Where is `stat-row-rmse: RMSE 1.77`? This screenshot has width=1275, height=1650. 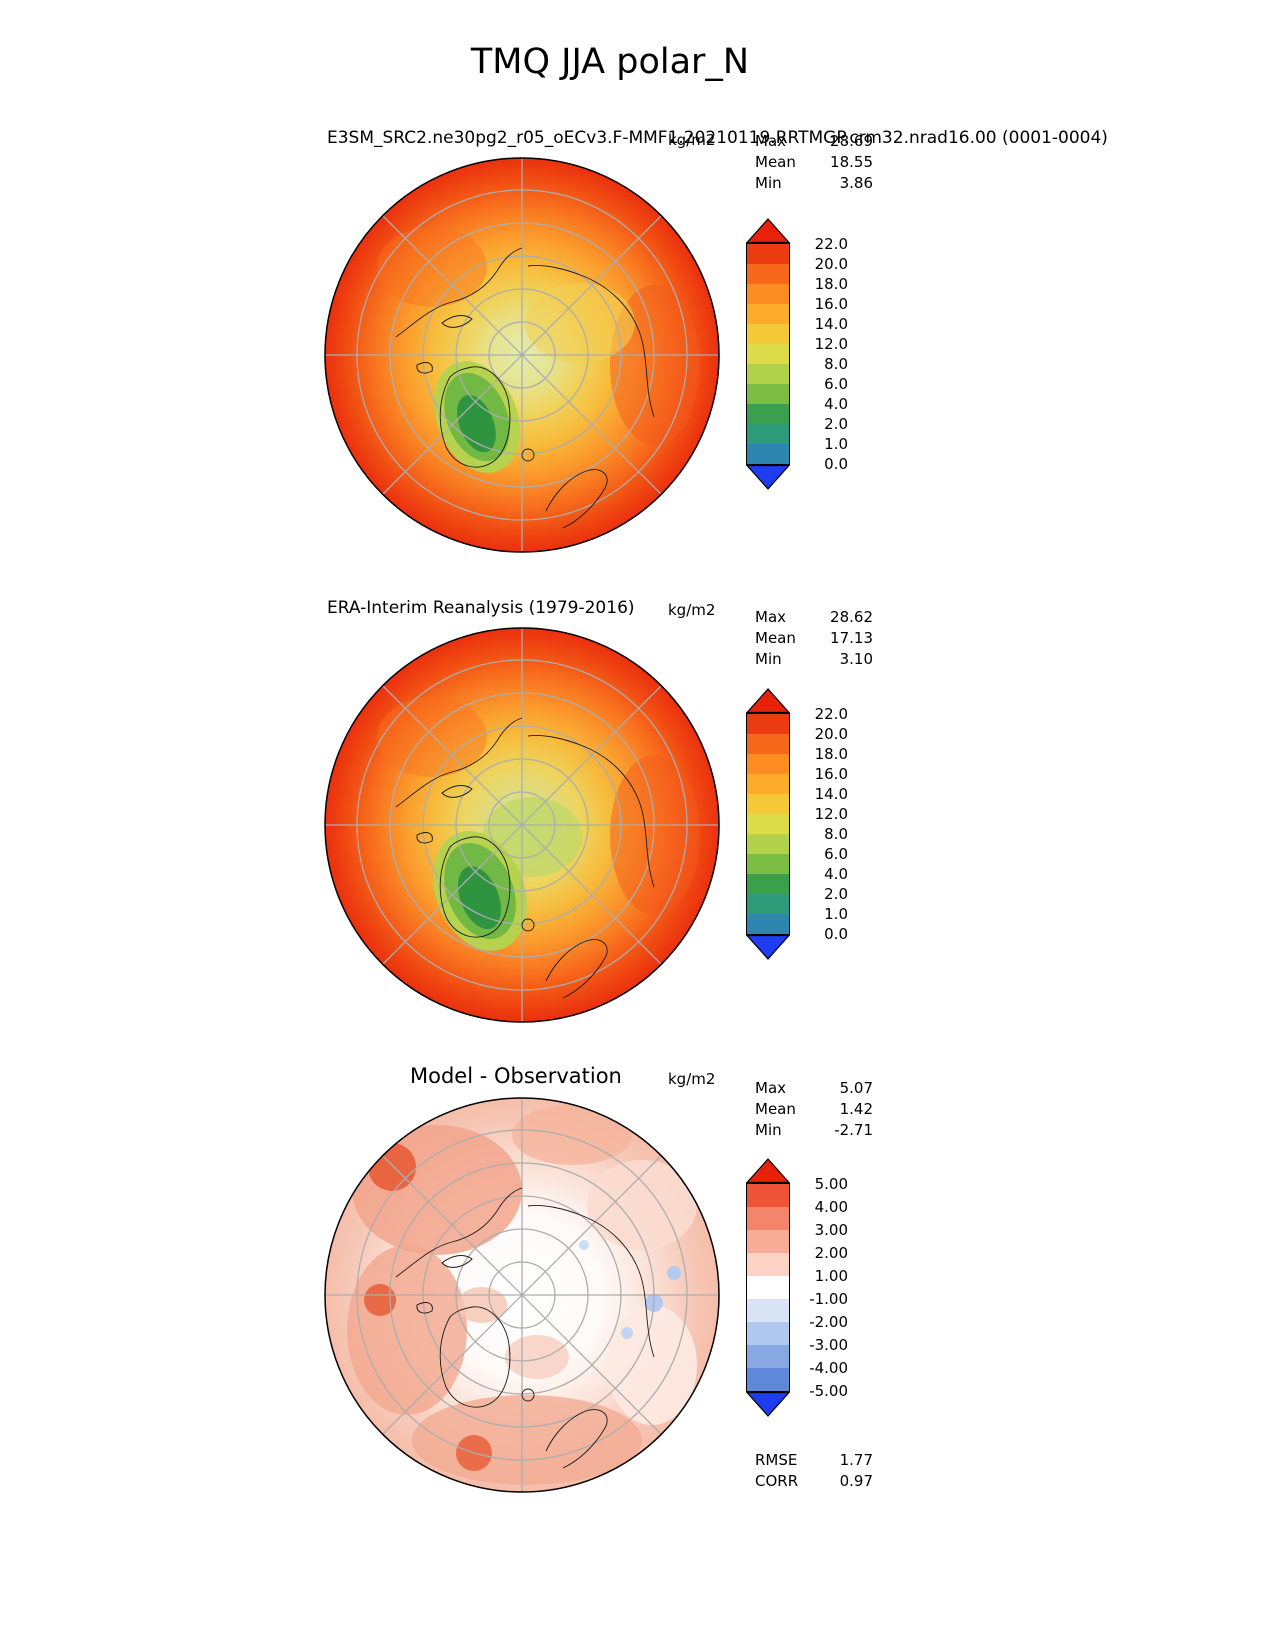 stat-row-rmse: RMSE 1.77 is located at coordinates (814, 1460).